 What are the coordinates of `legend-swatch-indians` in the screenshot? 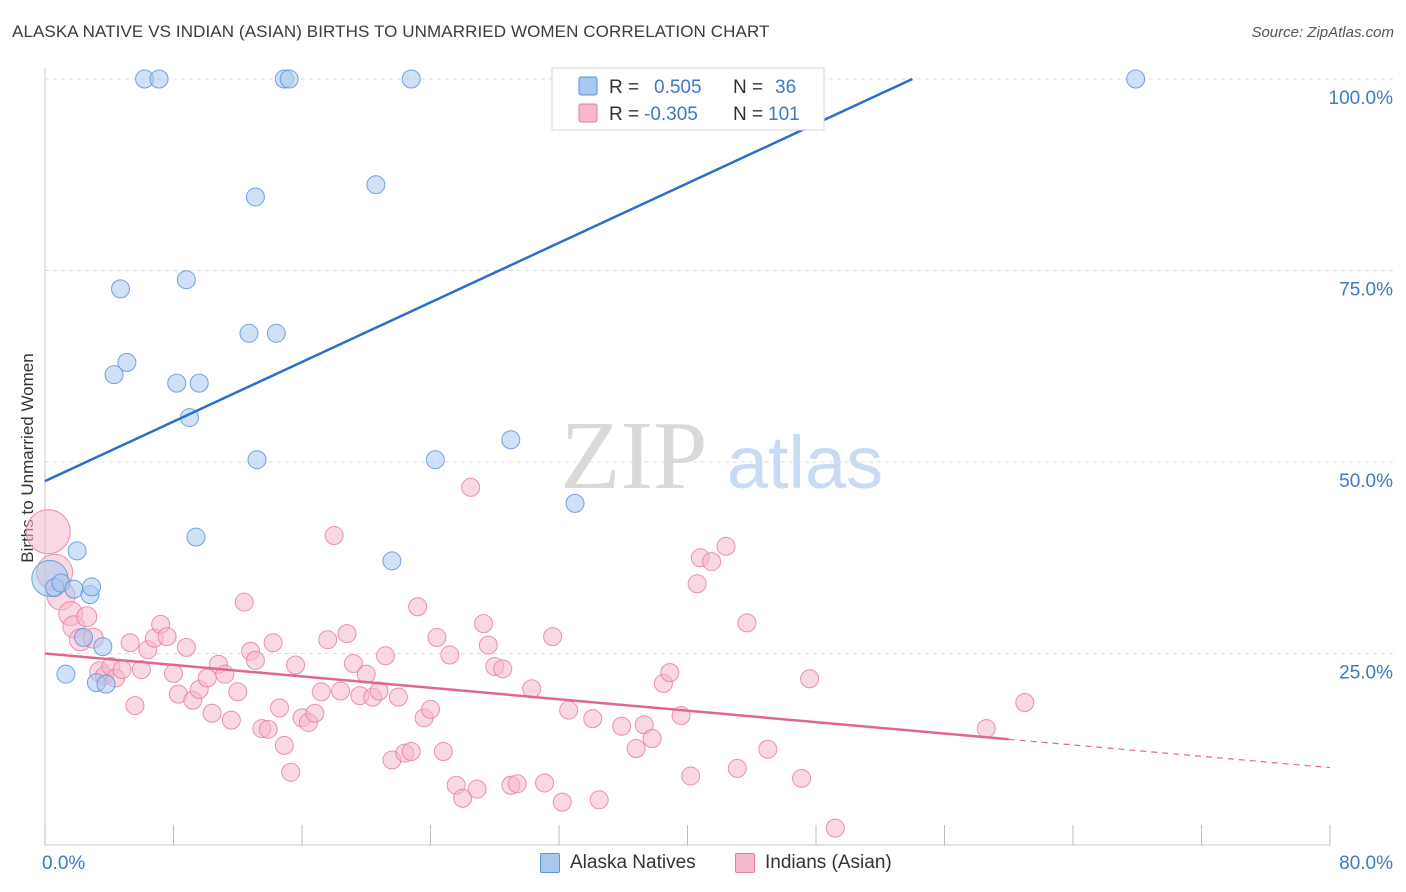 It's located at (745, 863).